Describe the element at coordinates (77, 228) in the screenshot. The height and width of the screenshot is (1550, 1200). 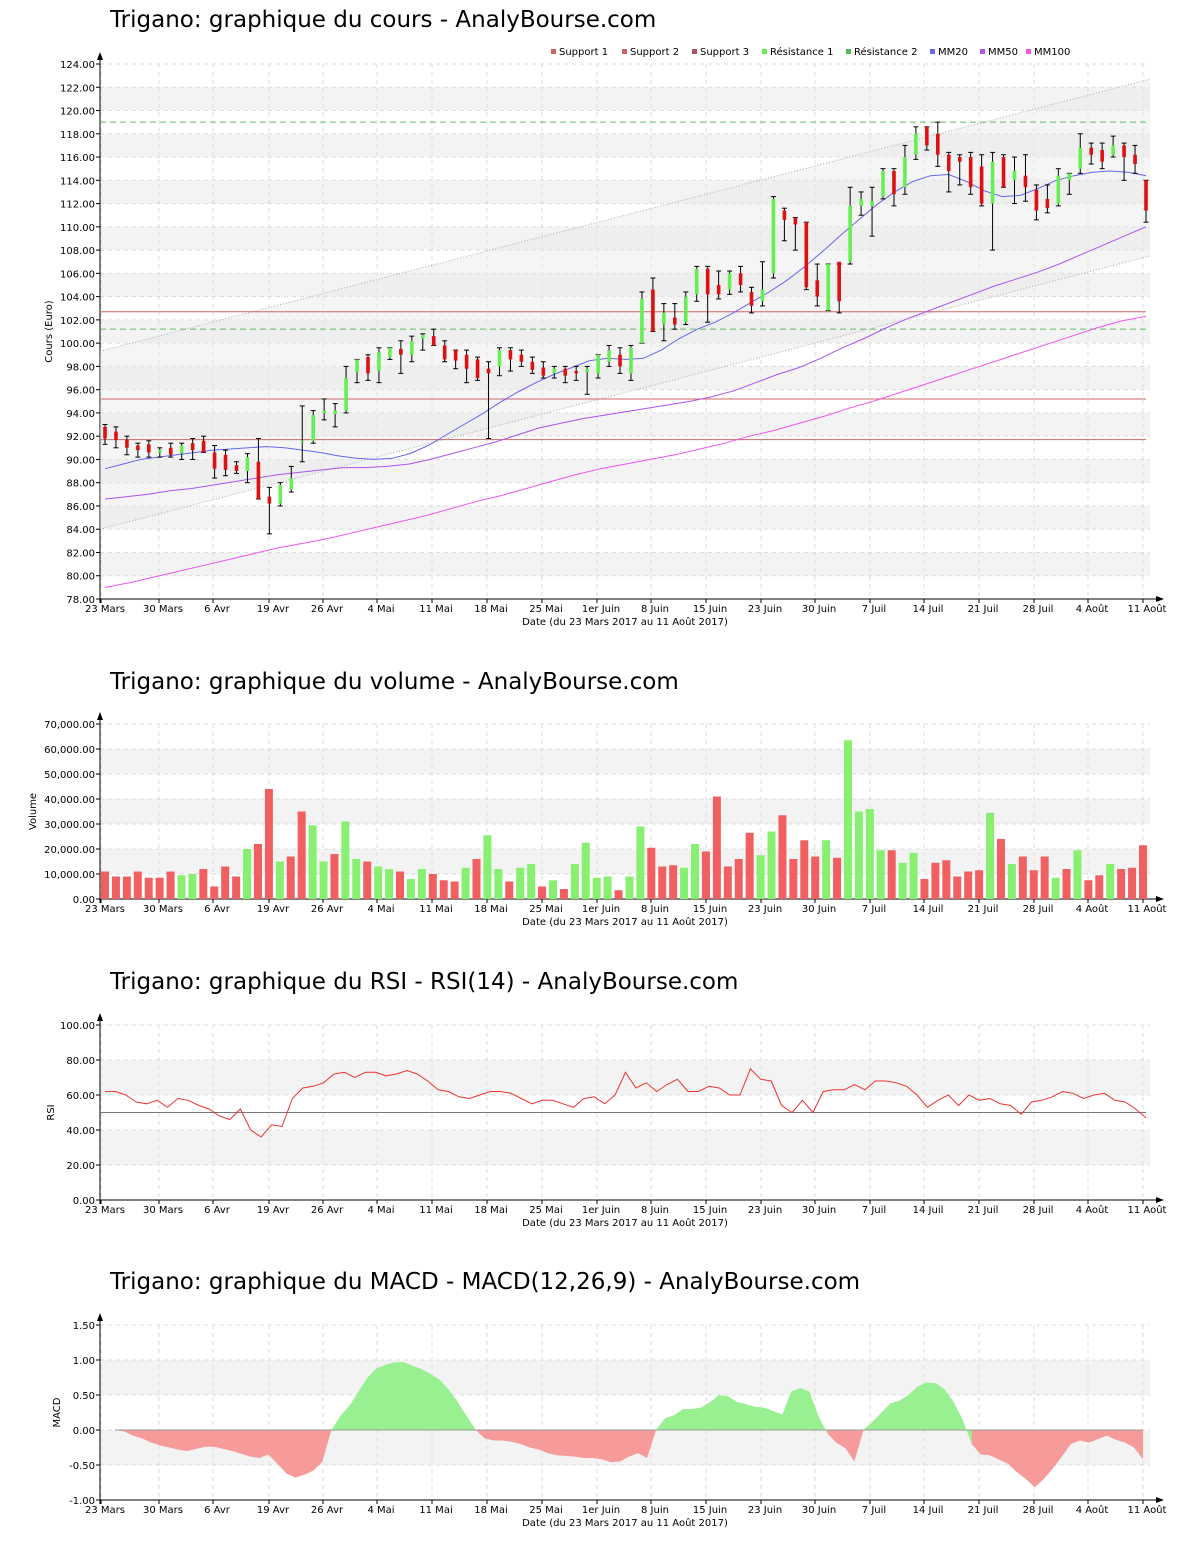
I see `y-tick-label: 110.00` at that location.